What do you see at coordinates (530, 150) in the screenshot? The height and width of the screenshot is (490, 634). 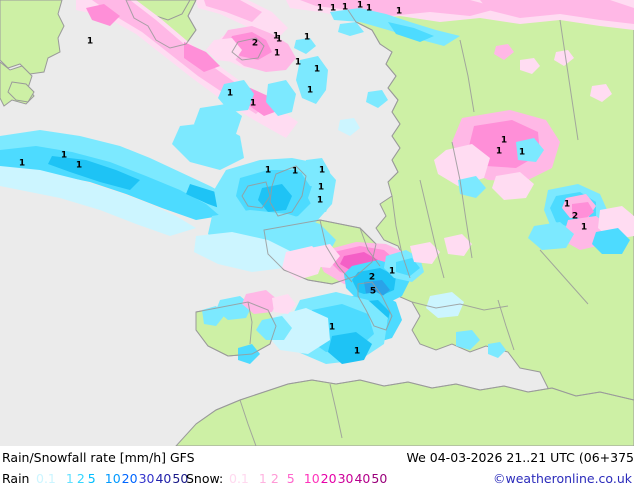 I see `rain-ukraine-spot` at bounding box center [530, 150].